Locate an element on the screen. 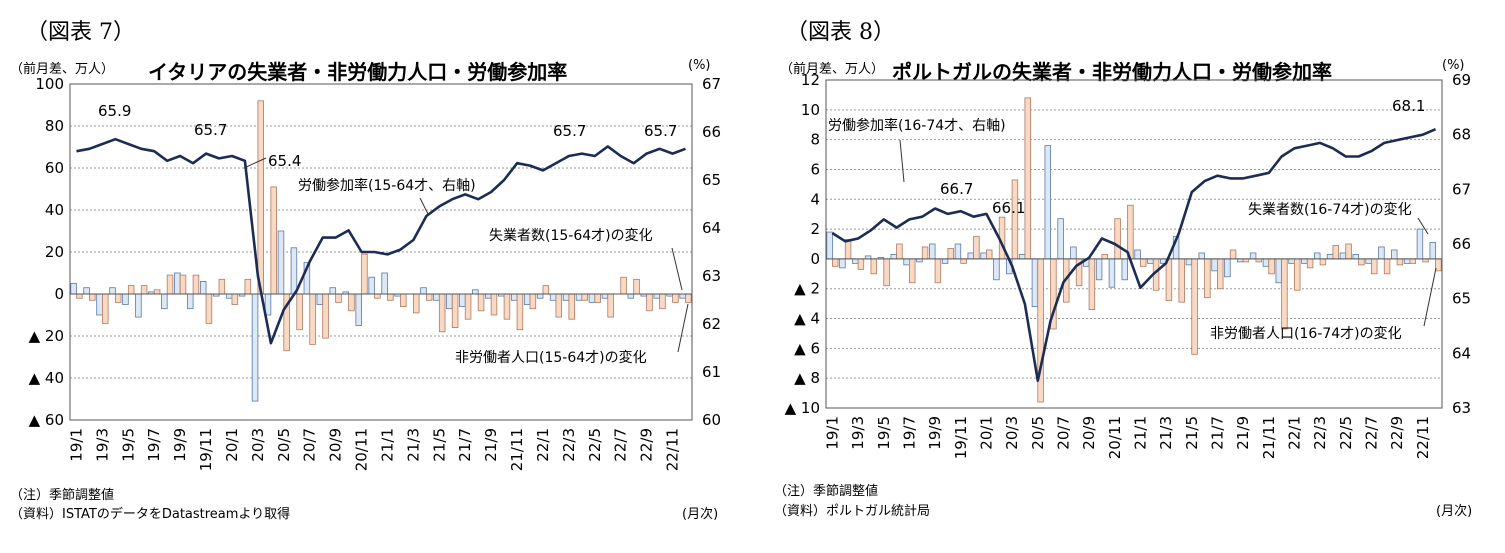 The height and width of the screenshot is (553, 1505). x-tick-label: 19/1 is located at coordinates (832, 433).